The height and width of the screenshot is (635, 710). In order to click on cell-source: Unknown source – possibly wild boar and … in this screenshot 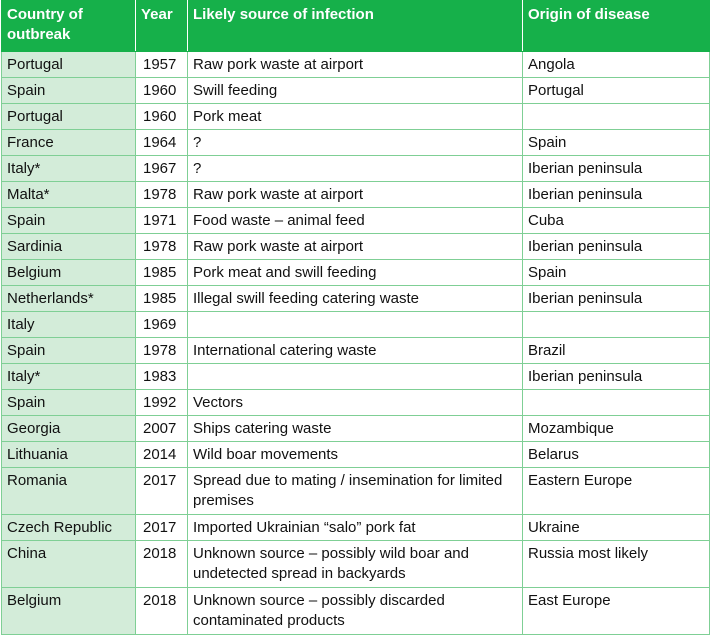, I will do `click(355, 564)`.